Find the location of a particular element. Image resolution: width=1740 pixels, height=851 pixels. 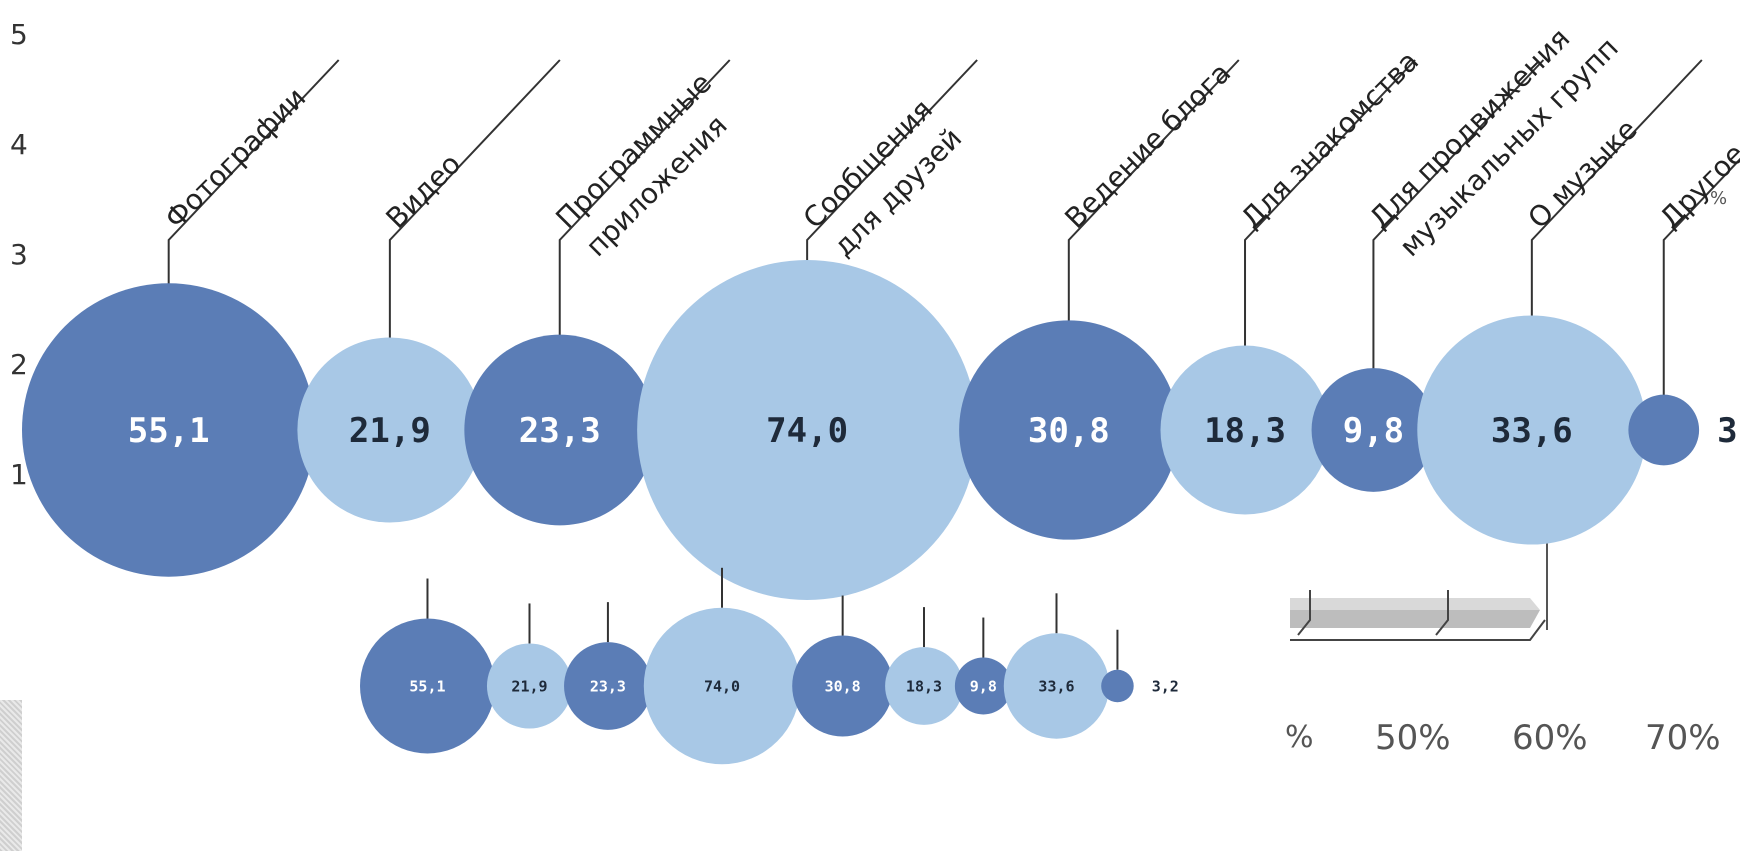

bubble-row-small: 55,1 21,9 23,3 74,0 30,8 18,3 9,8 33,6 3,2 is located at coordinates (769, 666).